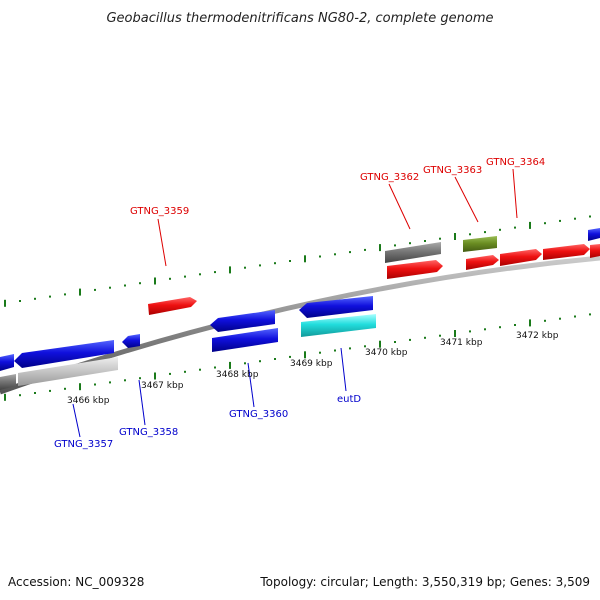 This screenshot has height=600, width=600. Describe the element at coordinates (594, 234) in the screenshot. I see `gene-blue-arrow-edge` at that location.